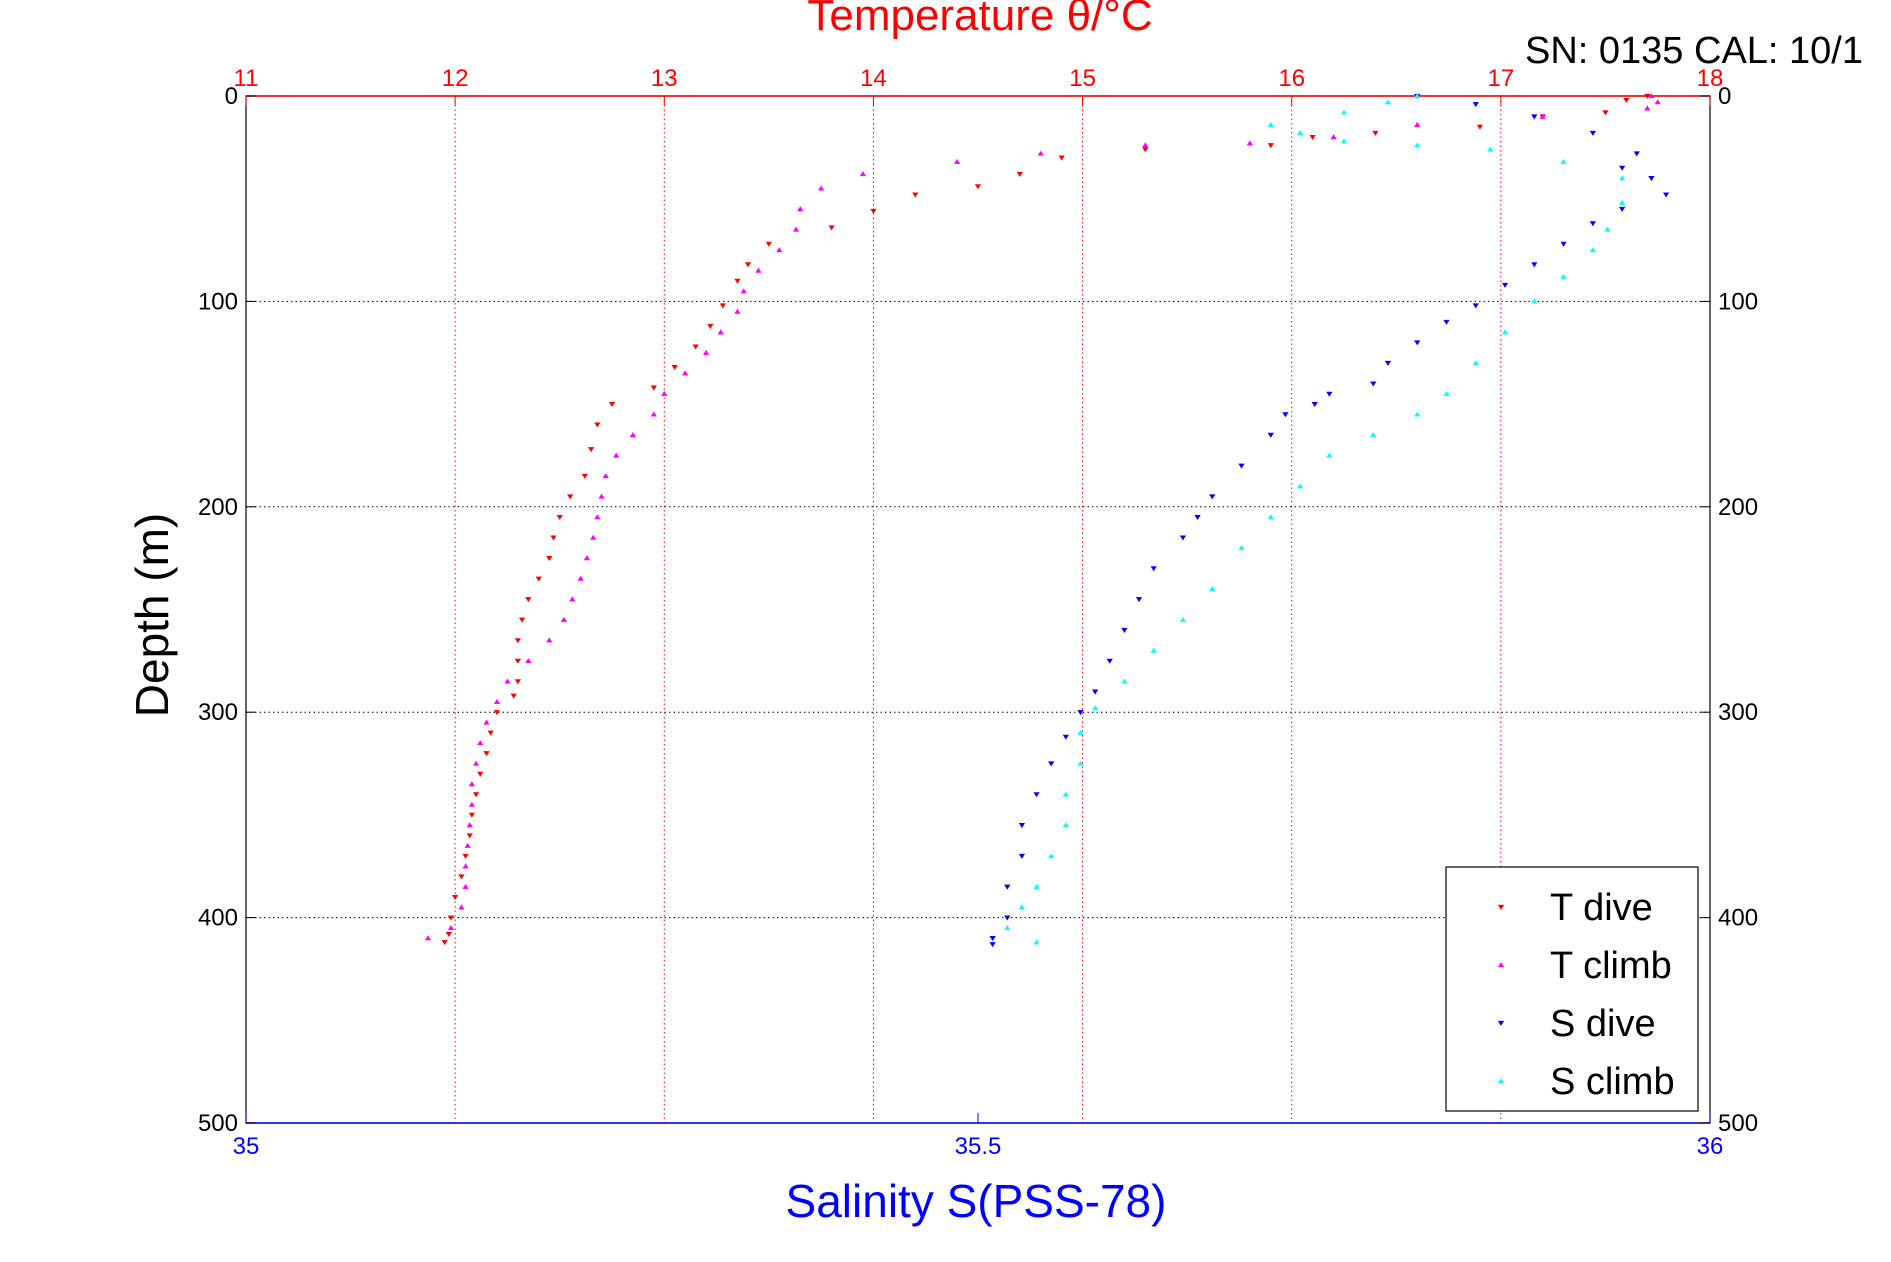  Describe the element at coordinates (1724, 96) in the screenshot. I see `y-tick-label-right: 0` at that location.